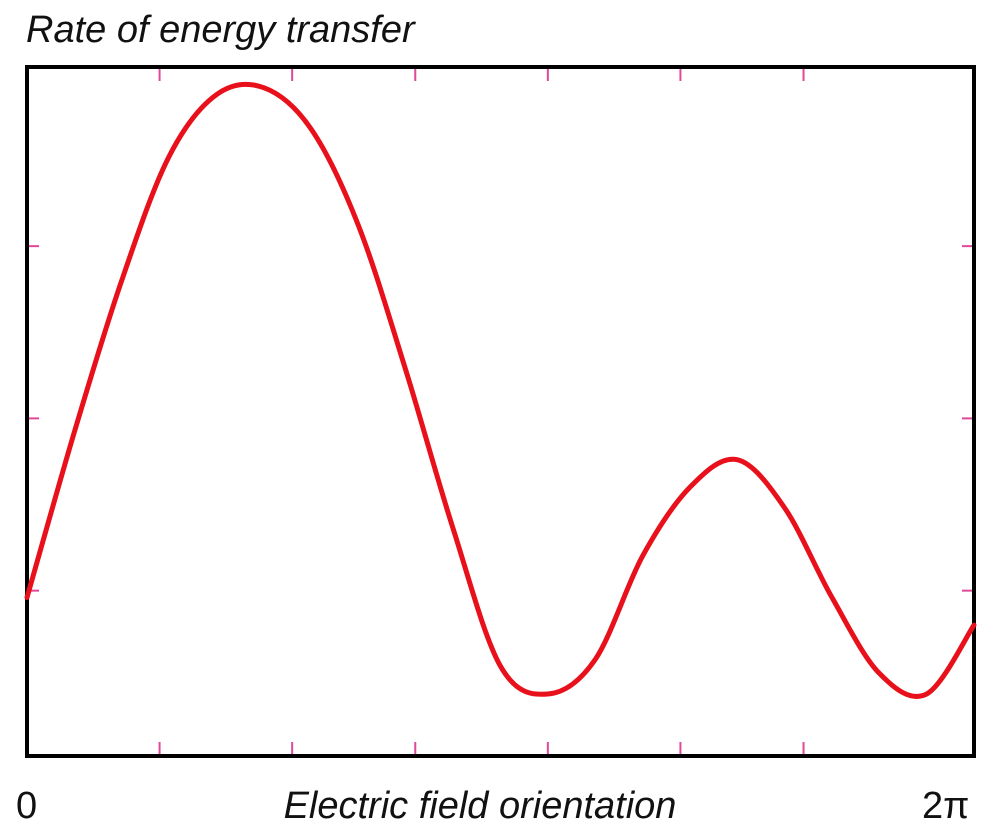  I want to click on x-tick-label-start: 0, so click(26, 806).